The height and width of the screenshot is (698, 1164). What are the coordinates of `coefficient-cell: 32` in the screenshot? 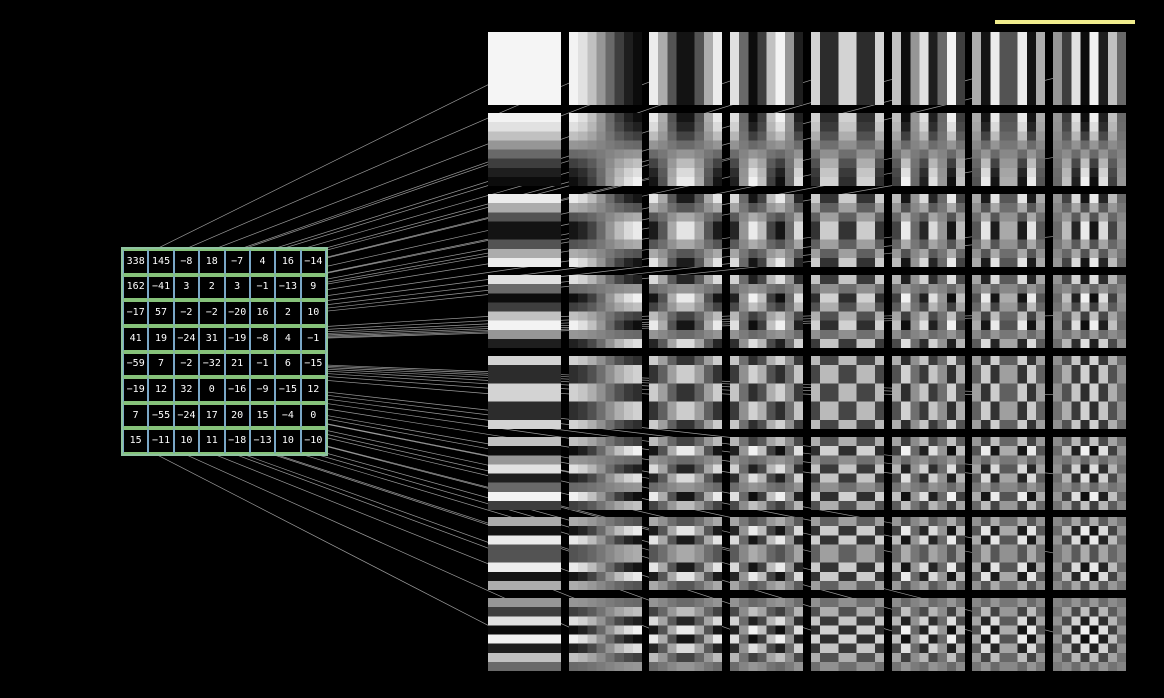 It's located at (186, 390).